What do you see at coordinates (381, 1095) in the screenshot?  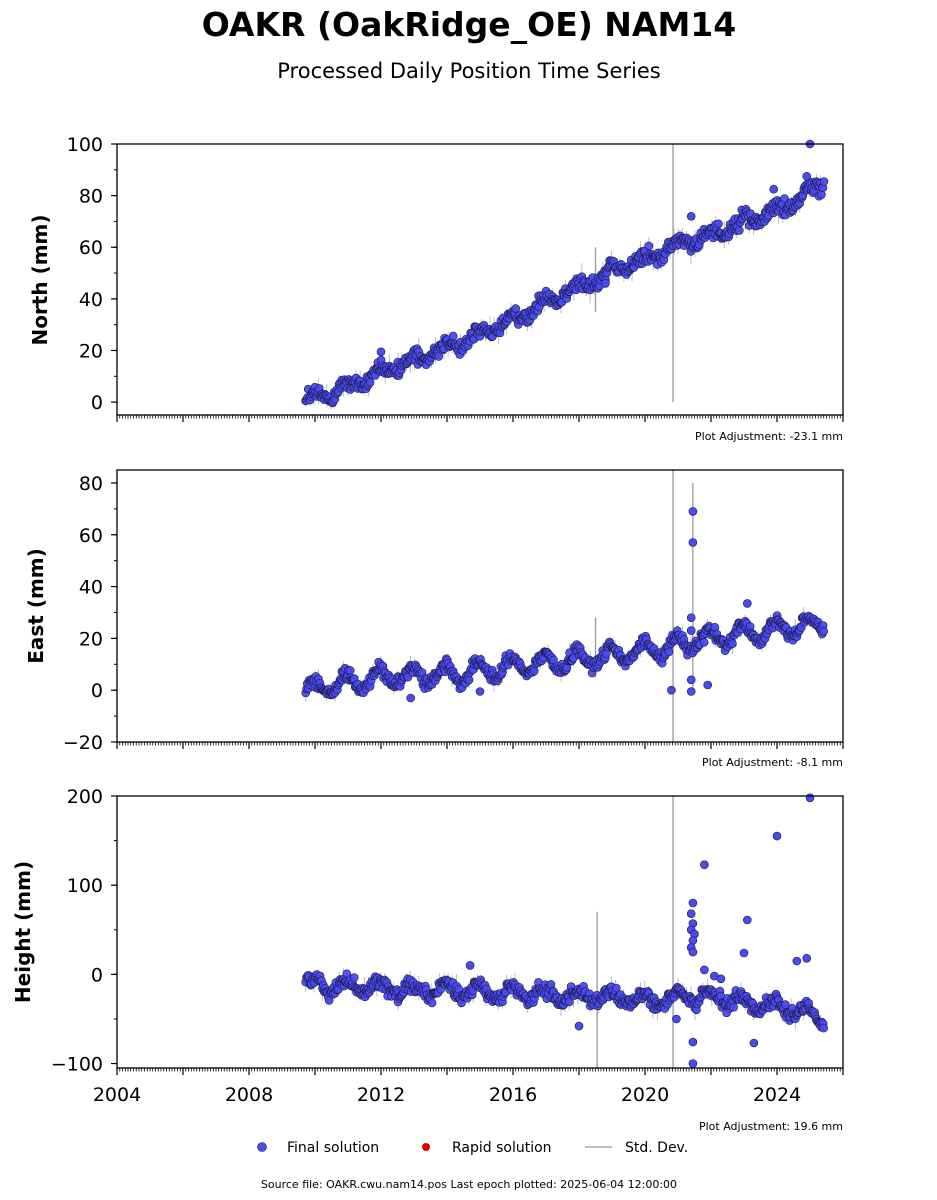 I see `x-tick-label: 2012` at bounding box center [381, 1095].